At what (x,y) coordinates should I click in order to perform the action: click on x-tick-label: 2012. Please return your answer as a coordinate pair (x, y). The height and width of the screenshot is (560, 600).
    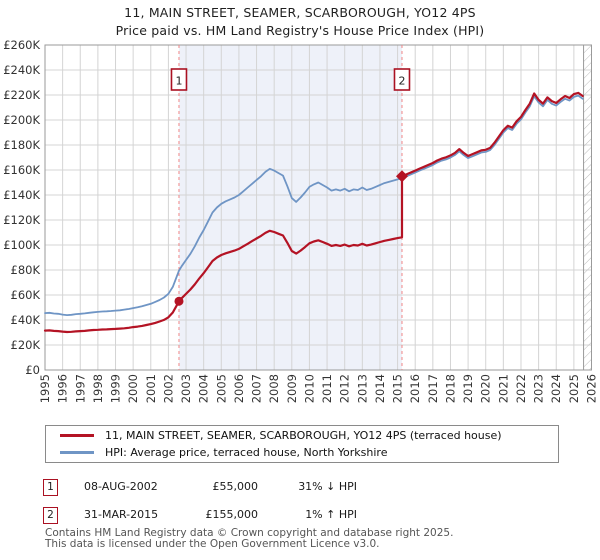
    Looking at the image, I should click on (345, 388).